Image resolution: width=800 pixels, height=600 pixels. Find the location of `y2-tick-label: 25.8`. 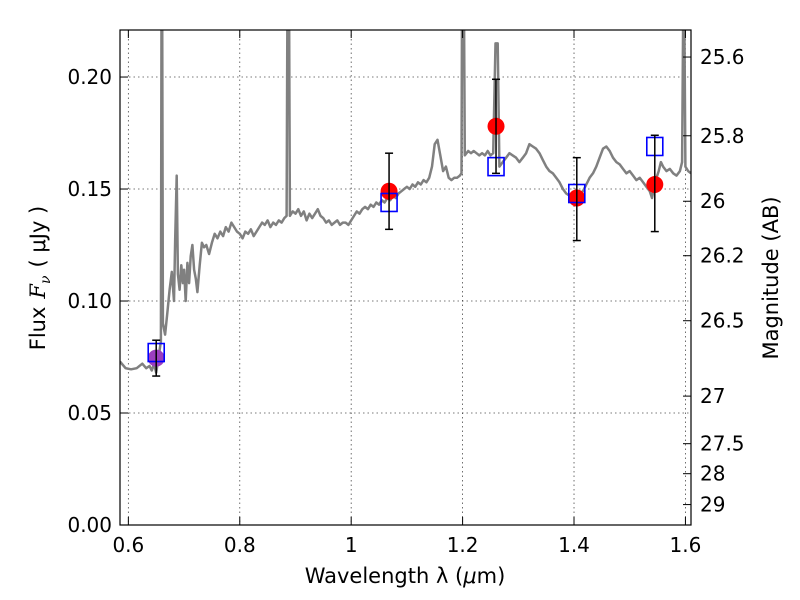

y2-tick-label: 25.8 is located at coordinates (722, 136).